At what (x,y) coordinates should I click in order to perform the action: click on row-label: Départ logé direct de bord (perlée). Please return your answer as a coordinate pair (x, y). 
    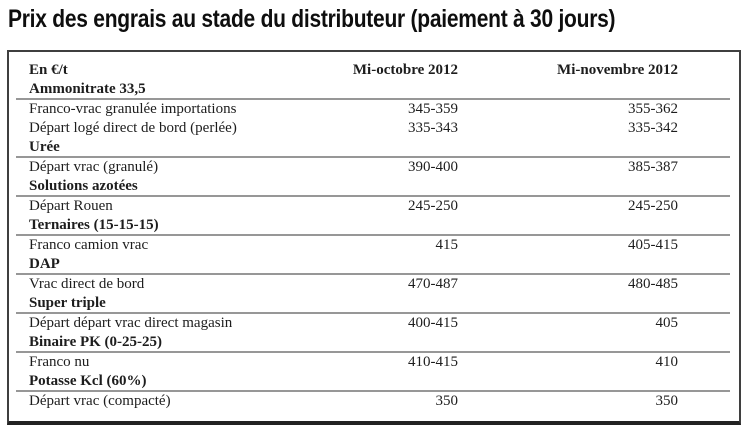
    Looking at the image, I should click on (133, 128).